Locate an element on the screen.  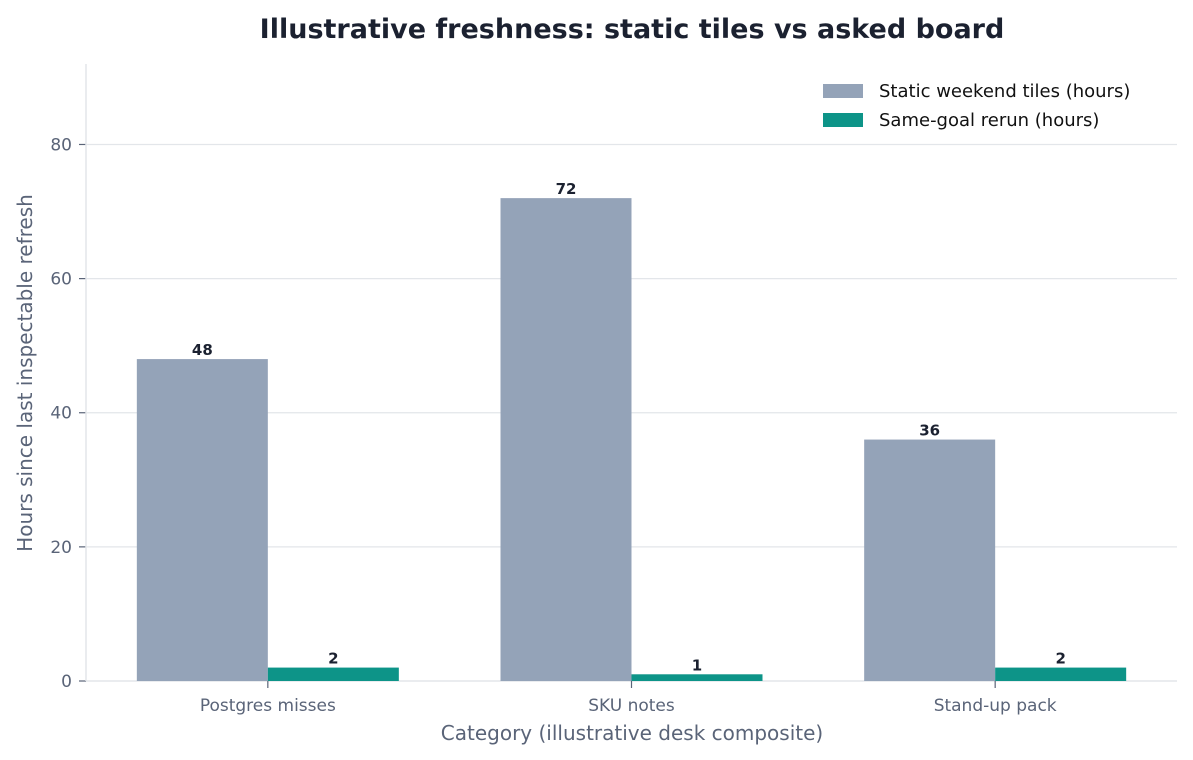
bar-value-label: 1 is located at coordinates (697, 665).